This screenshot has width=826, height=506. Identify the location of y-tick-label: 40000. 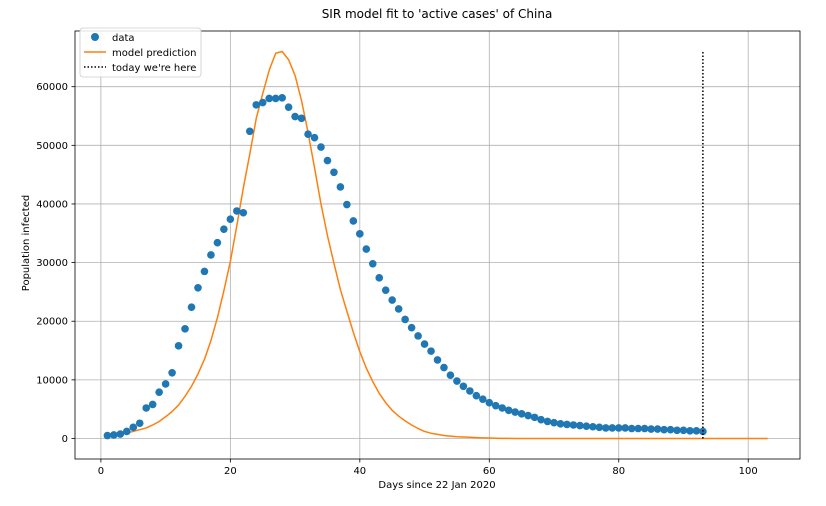
(52, 204).